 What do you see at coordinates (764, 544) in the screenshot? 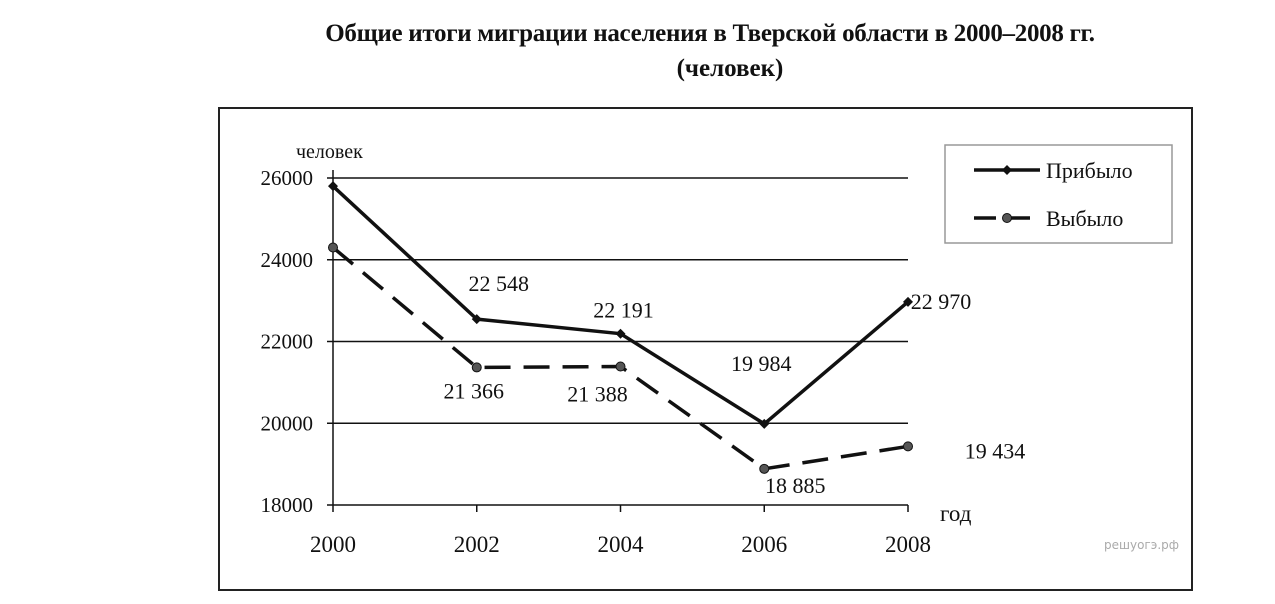
I see `x-tick-label: 2006` at bounding box center [764, 544].